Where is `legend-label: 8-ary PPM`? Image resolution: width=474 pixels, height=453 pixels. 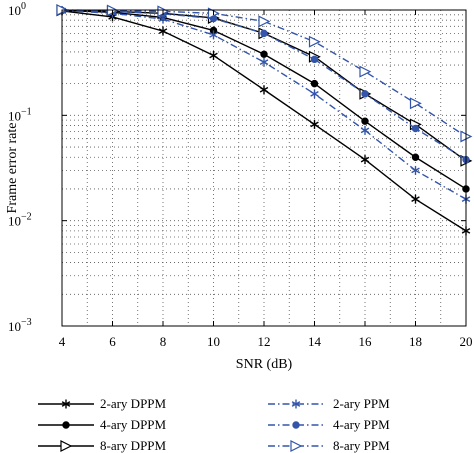
legend-label: 8-ary PPM is located at coordinates (361, 445).